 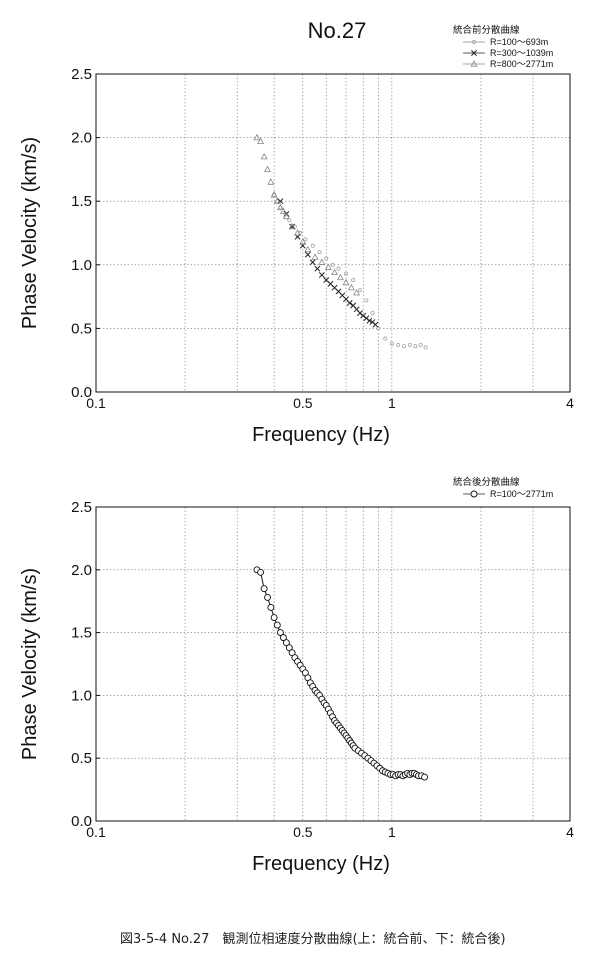 What do you see at coordinates (519, 42) in the screenshot?
I see `legend-label: R=100～693m` at bounding box center [519, 42].